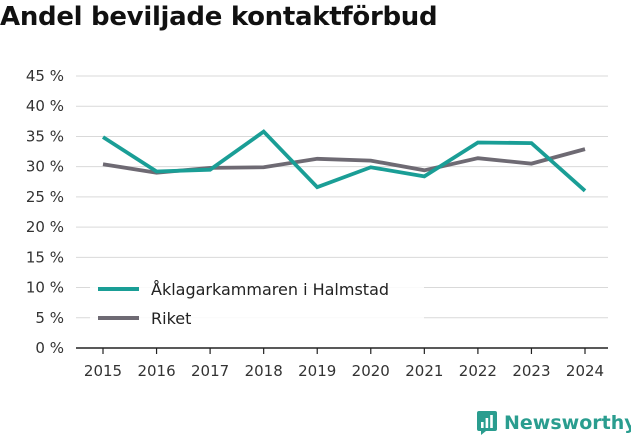 The height and width of the screenshot is (439, 631). What do you see at coordinates (156, 371) in the screenshot?
I see `x-tick-label: 2016` at bounding box center [156, 371].